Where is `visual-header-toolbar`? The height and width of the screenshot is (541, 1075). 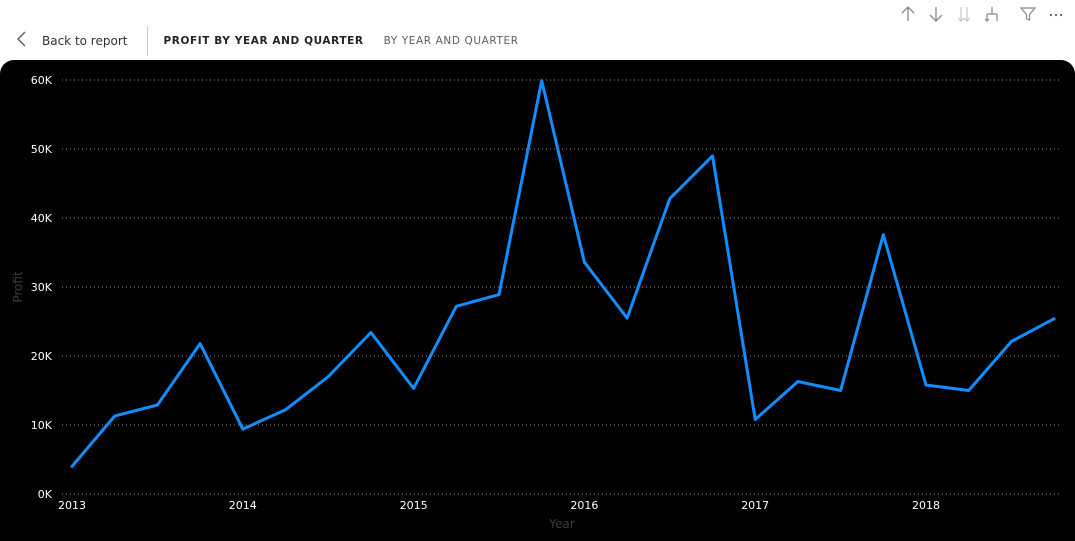
visual-header-toolbar is located at coordinates (982, 14).